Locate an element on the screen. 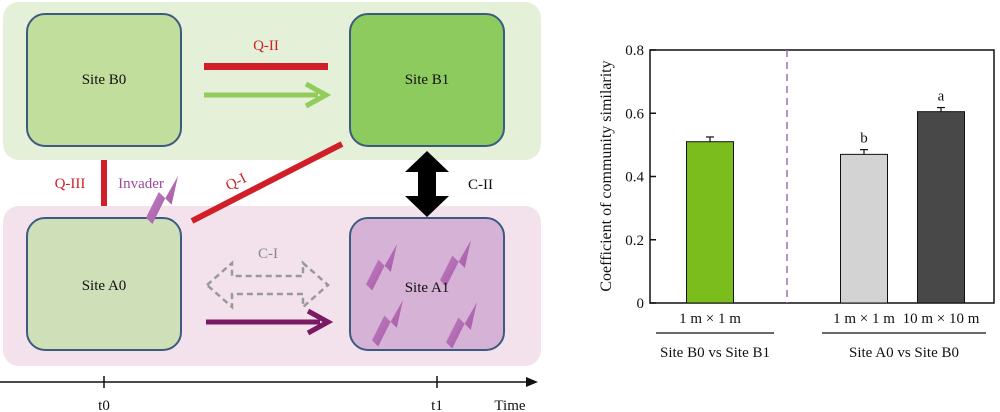 The image size is (1000, 412). q2-bar is located at coordinates (266, 66).